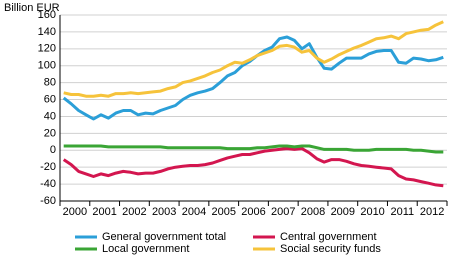 The width and height of the screenshot is (470, 265). I want to click on x-tick-label: 2001, so click(104, 212).